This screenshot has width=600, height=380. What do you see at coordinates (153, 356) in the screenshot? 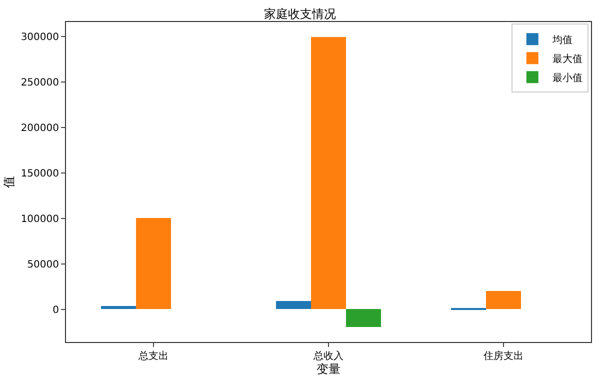
I see `x-tick-label: 总支出` at bounding box center [153, 356].